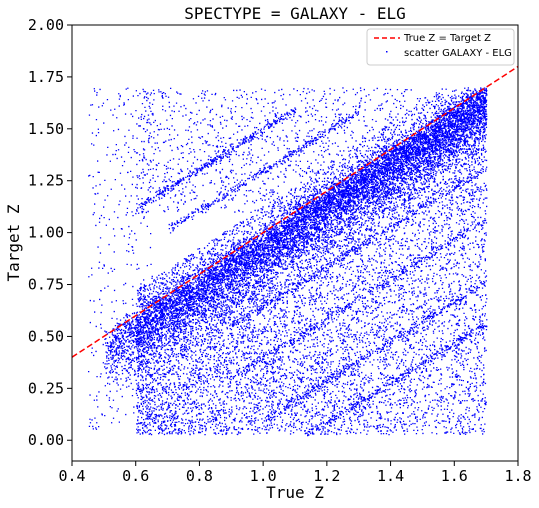 The image size is (539, 508). What do you see at coordinates (46, 233) in the screenshot?
I see `y-tick-label: 1.00` at bounding box center [46, 233].